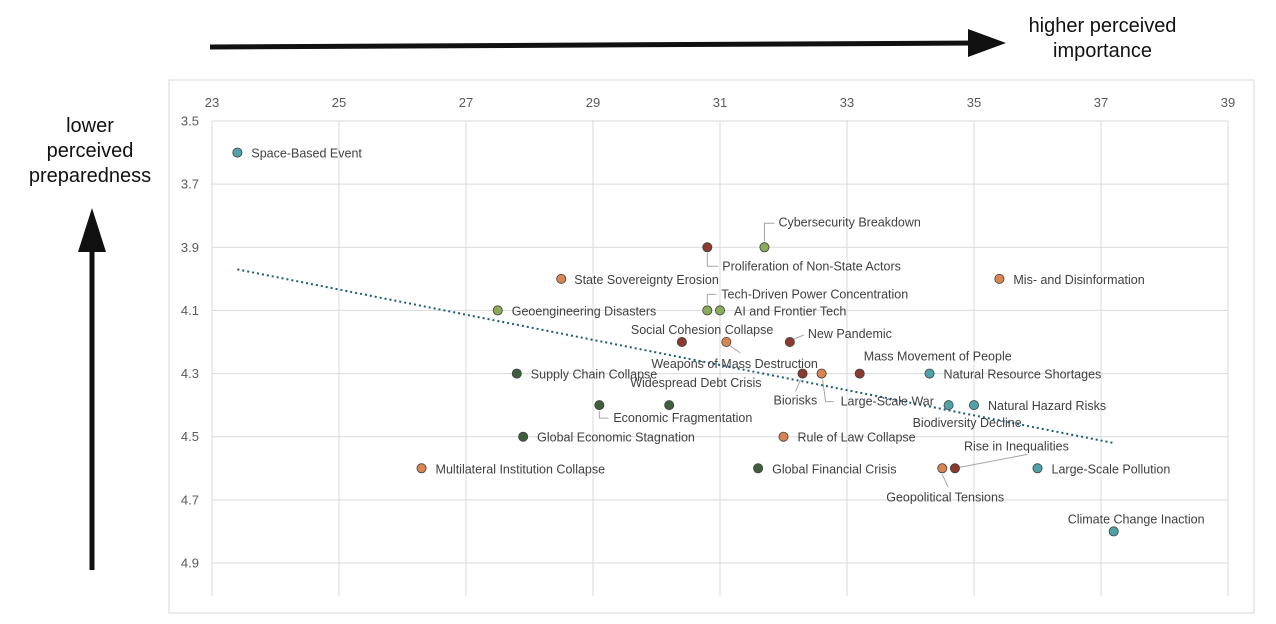  What do you see at coordinates (90, 126) in the screenshot?
I see `left-annotation-line1: lower` at bounding box center [90, 126].